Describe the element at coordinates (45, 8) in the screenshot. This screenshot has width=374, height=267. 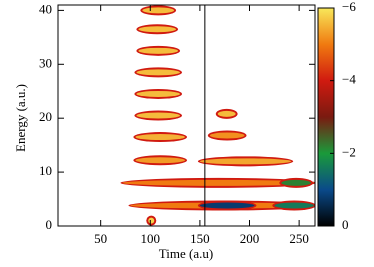
I see `y-tick-label: 40` at that location.